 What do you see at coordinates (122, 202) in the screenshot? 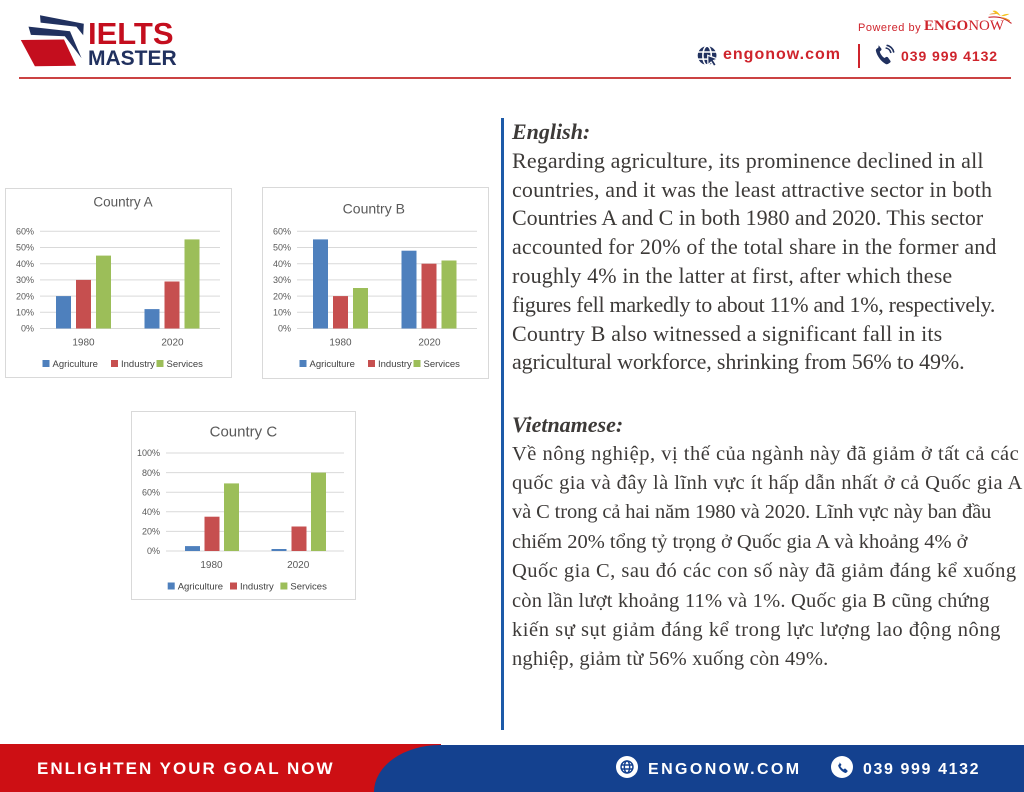
I see `svg-text: Country A` at bounding box center [122, 202].